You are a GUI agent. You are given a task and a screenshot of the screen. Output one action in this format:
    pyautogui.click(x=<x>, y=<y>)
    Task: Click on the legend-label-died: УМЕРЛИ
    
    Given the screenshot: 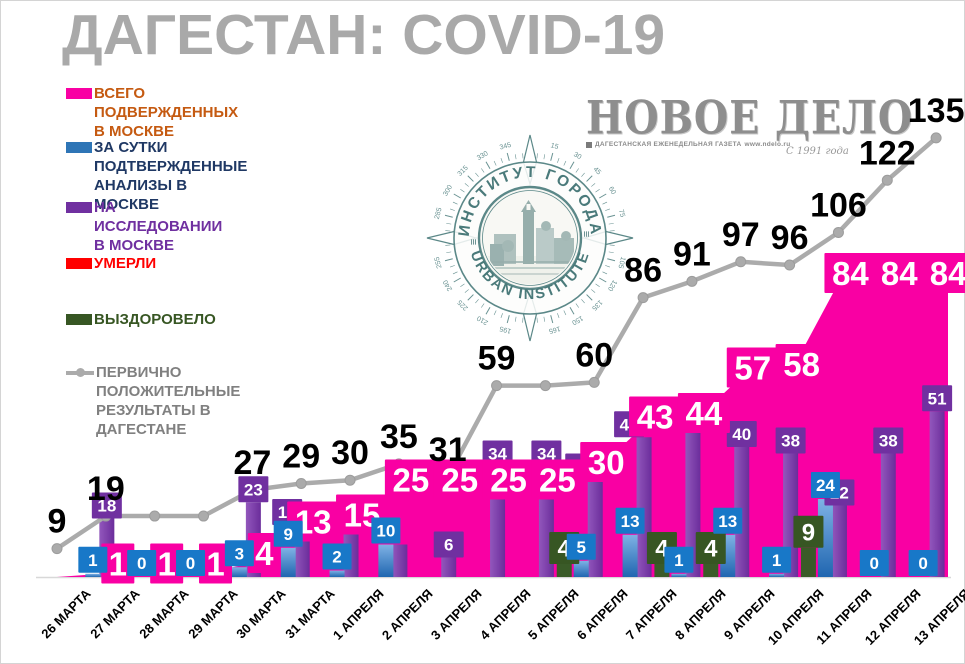 What is the action you would take?
    pyautogui.click(x=125, y=263)
    